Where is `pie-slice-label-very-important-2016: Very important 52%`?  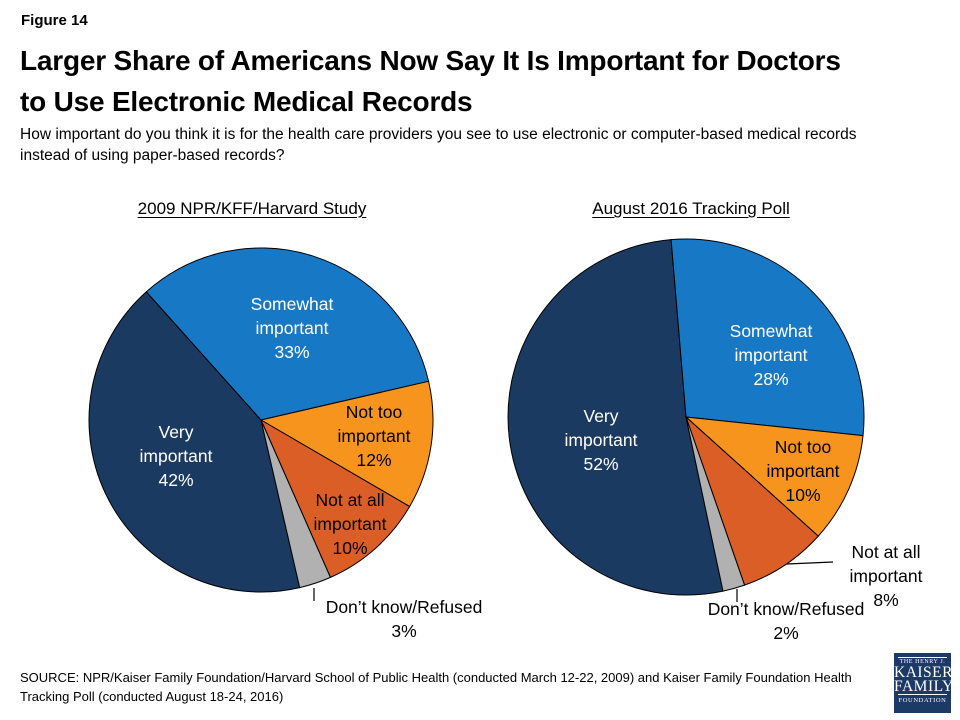
pie-slice-label-very-important-2016: Very important 52% is located at coordinates (601, 440).